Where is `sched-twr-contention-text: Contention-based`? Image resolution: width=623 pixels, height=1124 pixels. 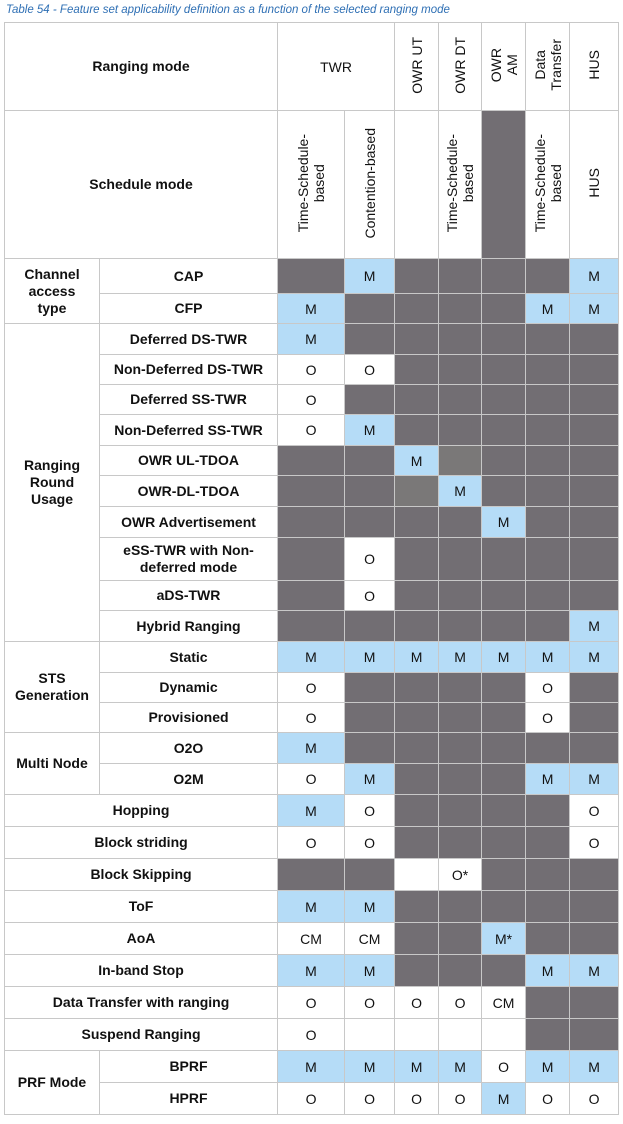 sched-twr-contention-text: Contention-based is located at coordinates (369, 183).